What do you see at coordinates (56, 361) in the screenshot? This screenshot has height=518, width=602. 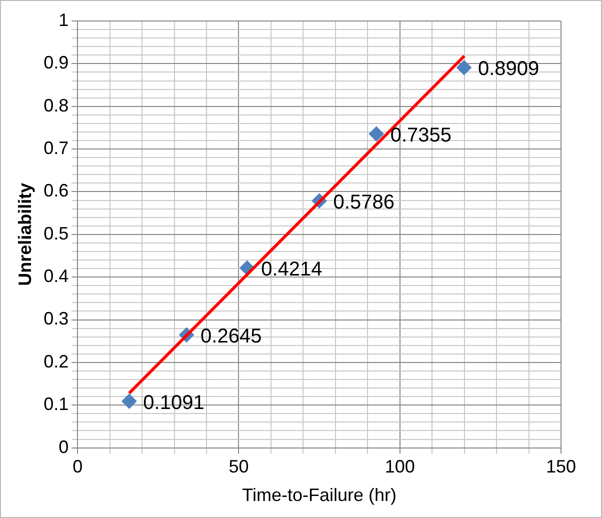 I see `y-tick-label: 0.2` at bounding box center [56, 361].